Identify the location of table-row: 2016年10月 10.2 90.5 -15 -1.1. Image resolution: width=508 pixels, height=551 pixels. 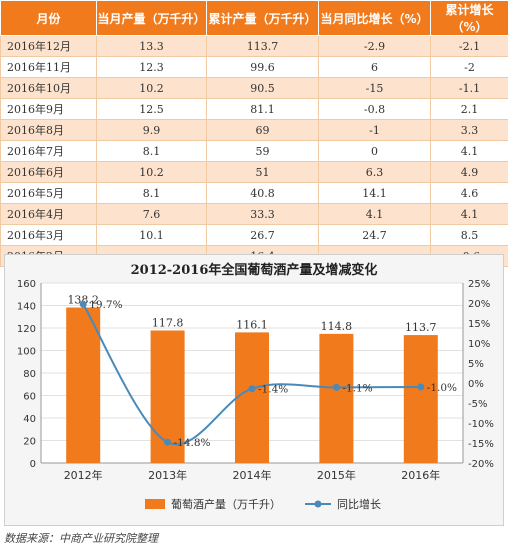
(254, 88).